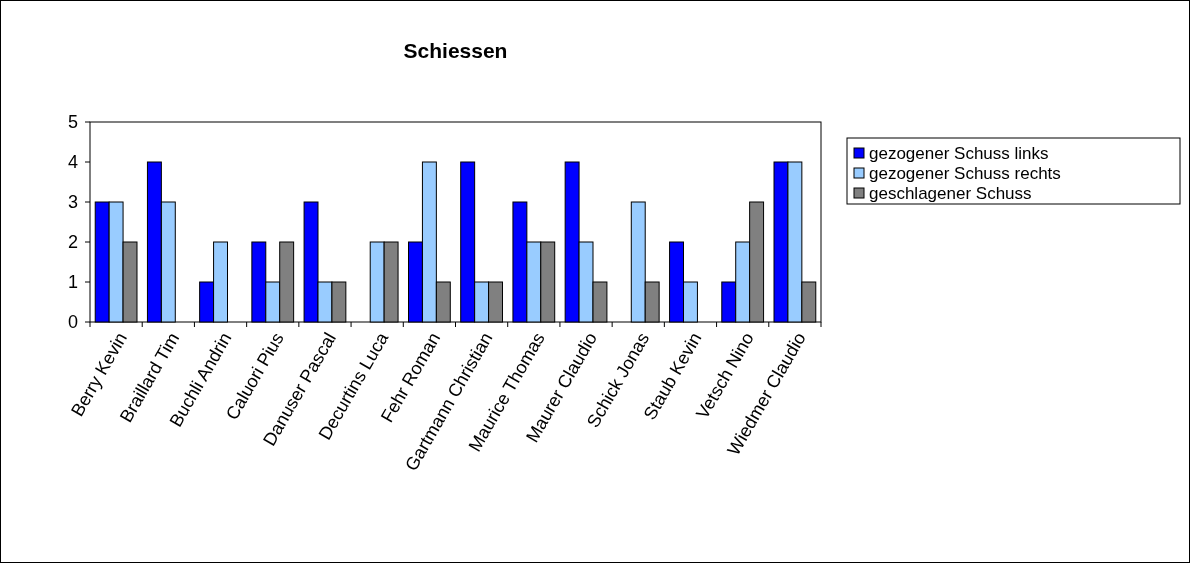 The height and width of the screenshot is (563, 1190). What do you see at coordinates (965, 173) in the screenshot?
I see `legend-label: gezogener Schuss rechts` at bounding box center [965, 173].